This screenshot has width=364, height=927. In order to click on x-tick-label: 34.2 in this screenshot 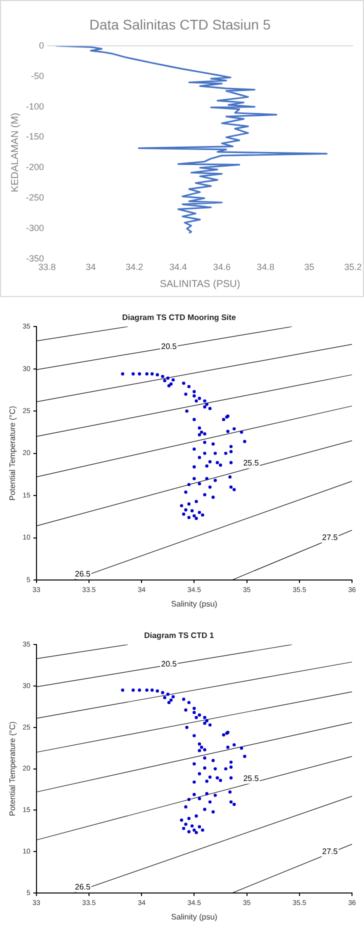, I will do `click(135, 267)`.